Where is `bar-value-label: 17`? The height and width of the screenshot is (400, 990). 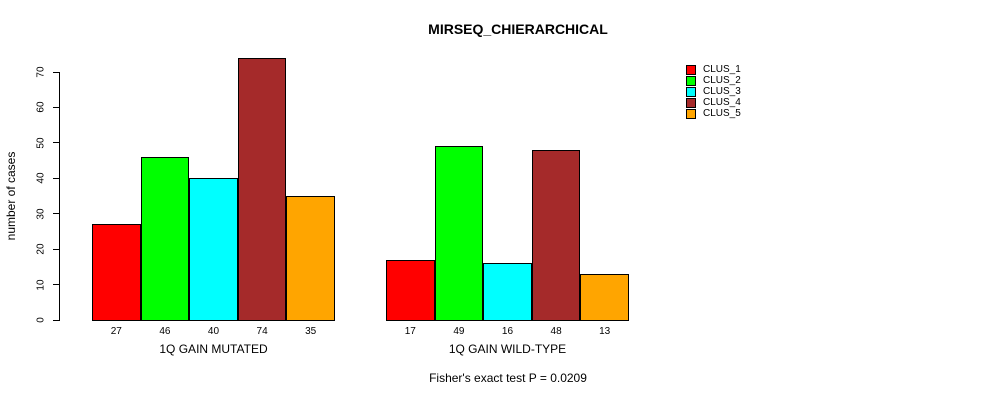
bar-value-label: 17 is located at coordinates (410, 331).